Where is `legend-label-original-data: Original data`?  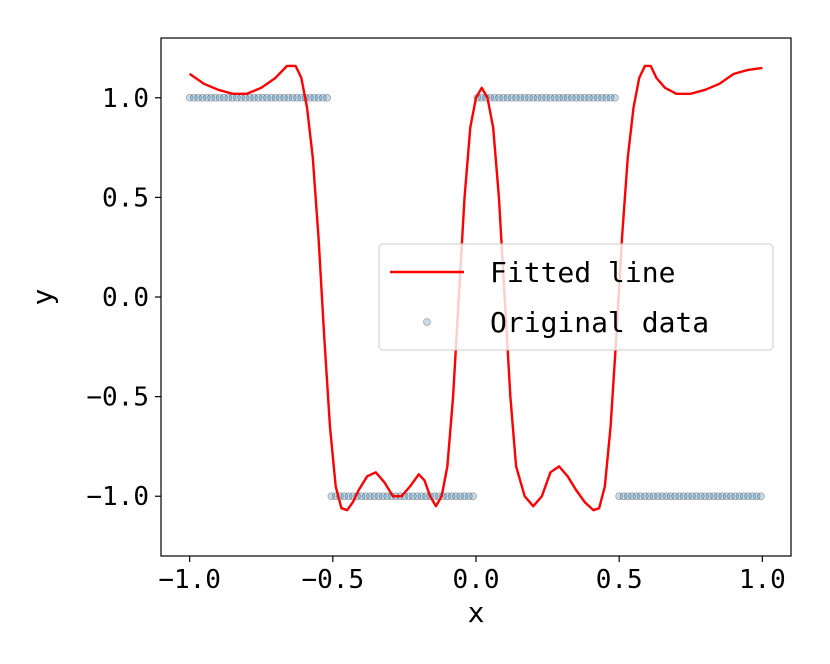 legend-label-original-data: Original data is located at coordinates (599, 322).